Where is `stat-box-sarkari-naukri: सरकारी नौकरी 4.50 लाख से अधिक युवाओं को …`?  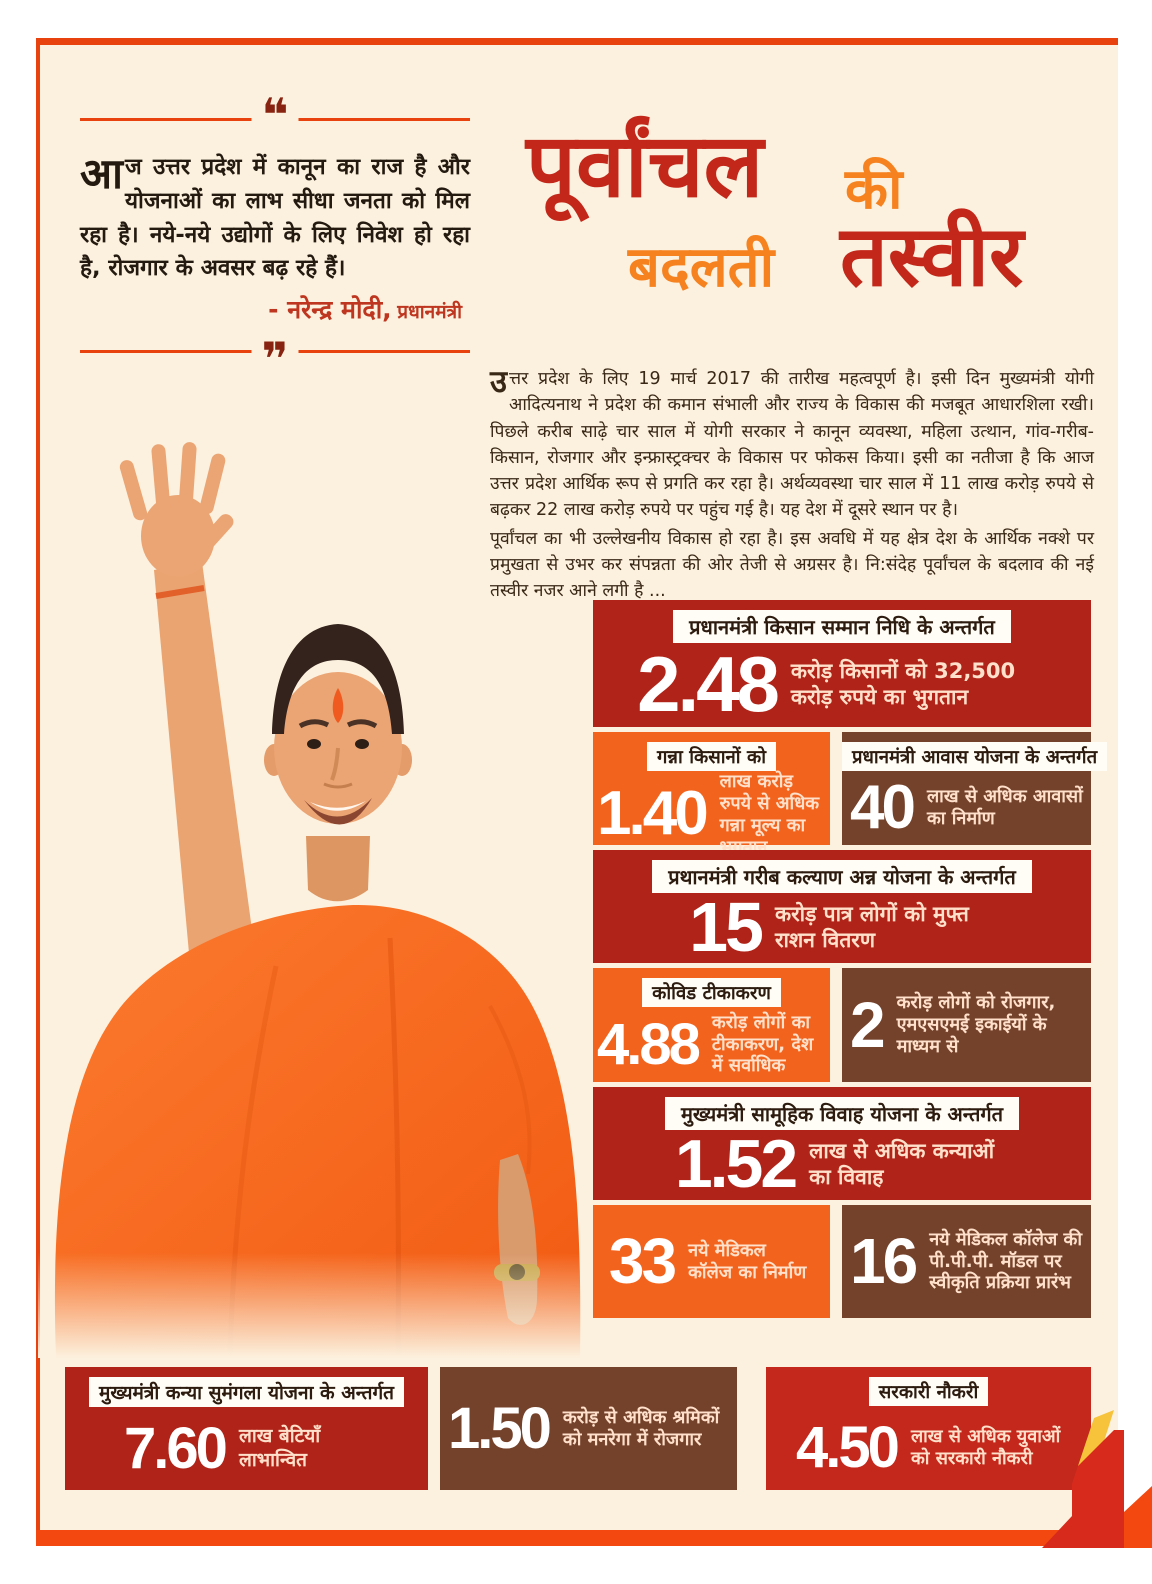
stat-box-sarkari-naukri: सरकारी नौकरी 4.50 लाख से अधिक युवाओं को … is located at coordinates (928, 1428).